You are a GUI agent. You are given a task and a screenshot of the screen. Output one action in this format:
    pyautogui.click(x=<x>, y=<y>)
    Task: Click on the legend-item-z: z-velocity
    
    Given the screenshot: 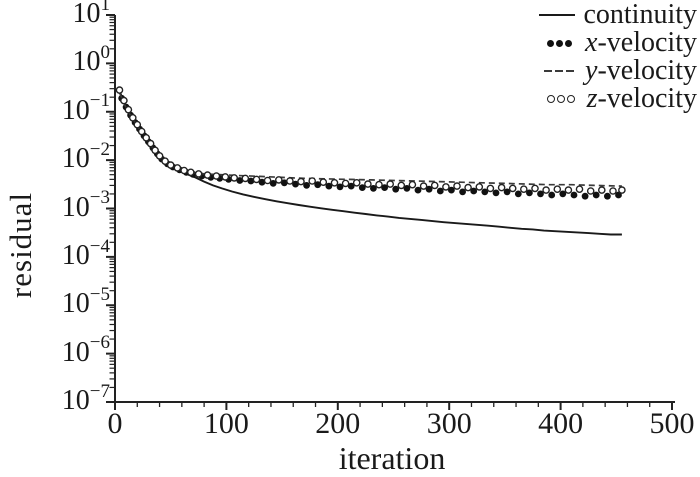 What is the action you would take?
    pyautogui.click(x=617, y=99)
    